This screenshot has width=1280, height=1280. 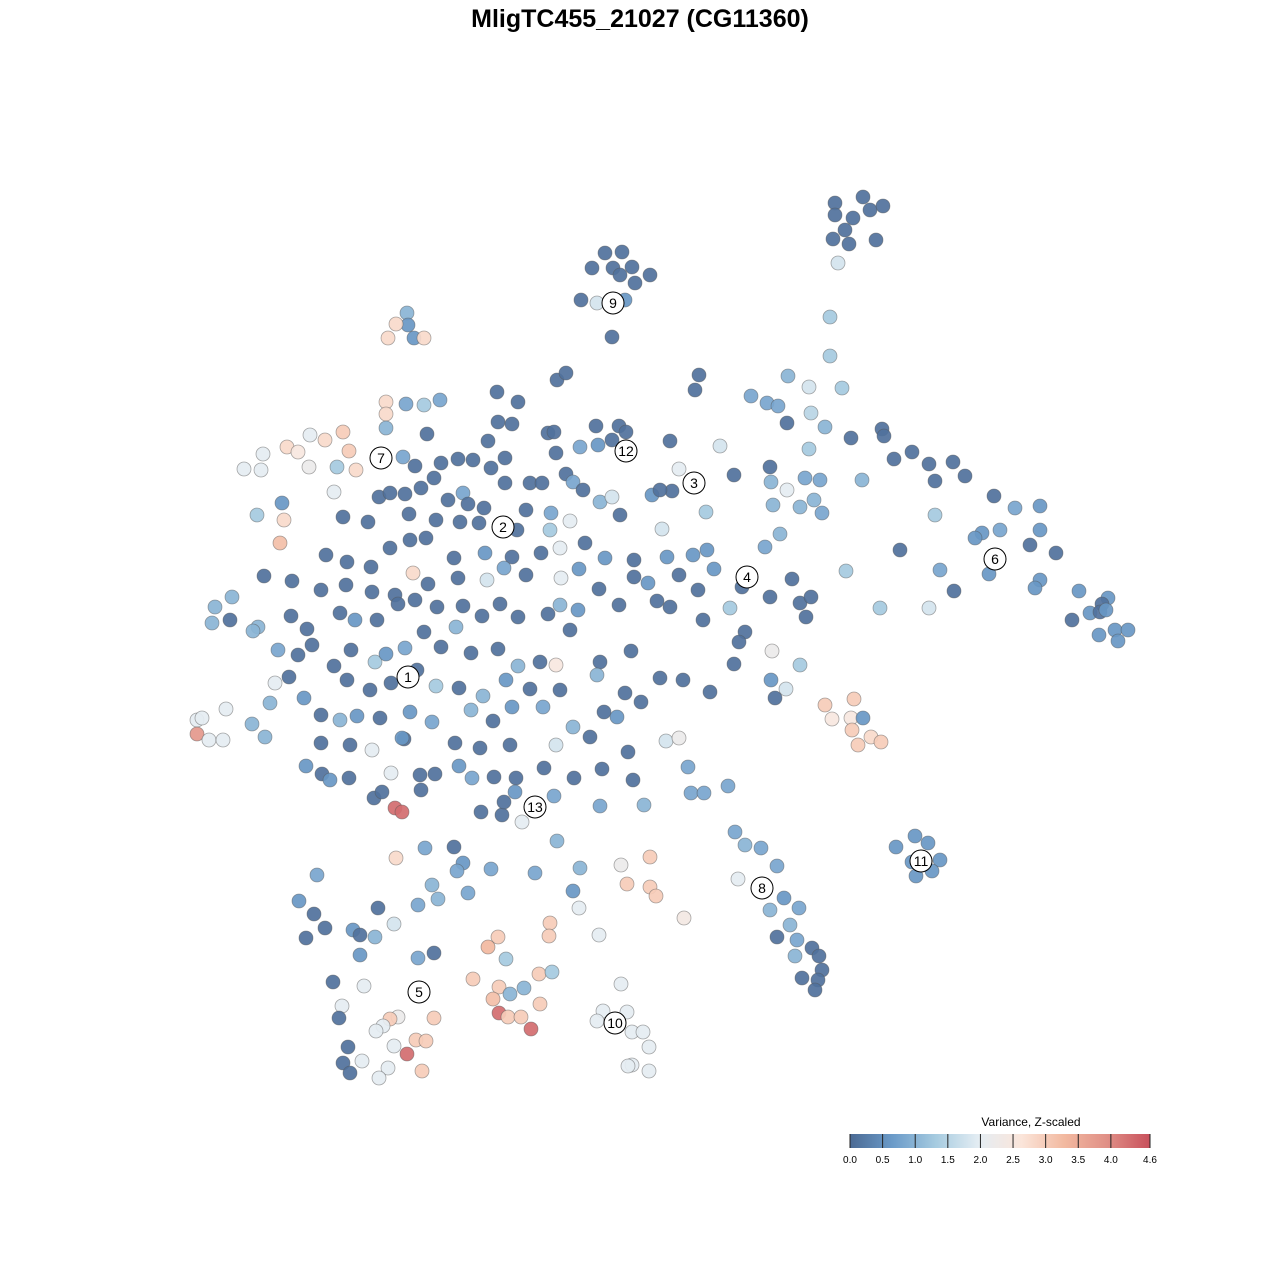 What do you see at coordinates (948, 1160) in the screenshot?
I see `colorbar-tick-label: 1.5` at bounding box center [948, 1160].